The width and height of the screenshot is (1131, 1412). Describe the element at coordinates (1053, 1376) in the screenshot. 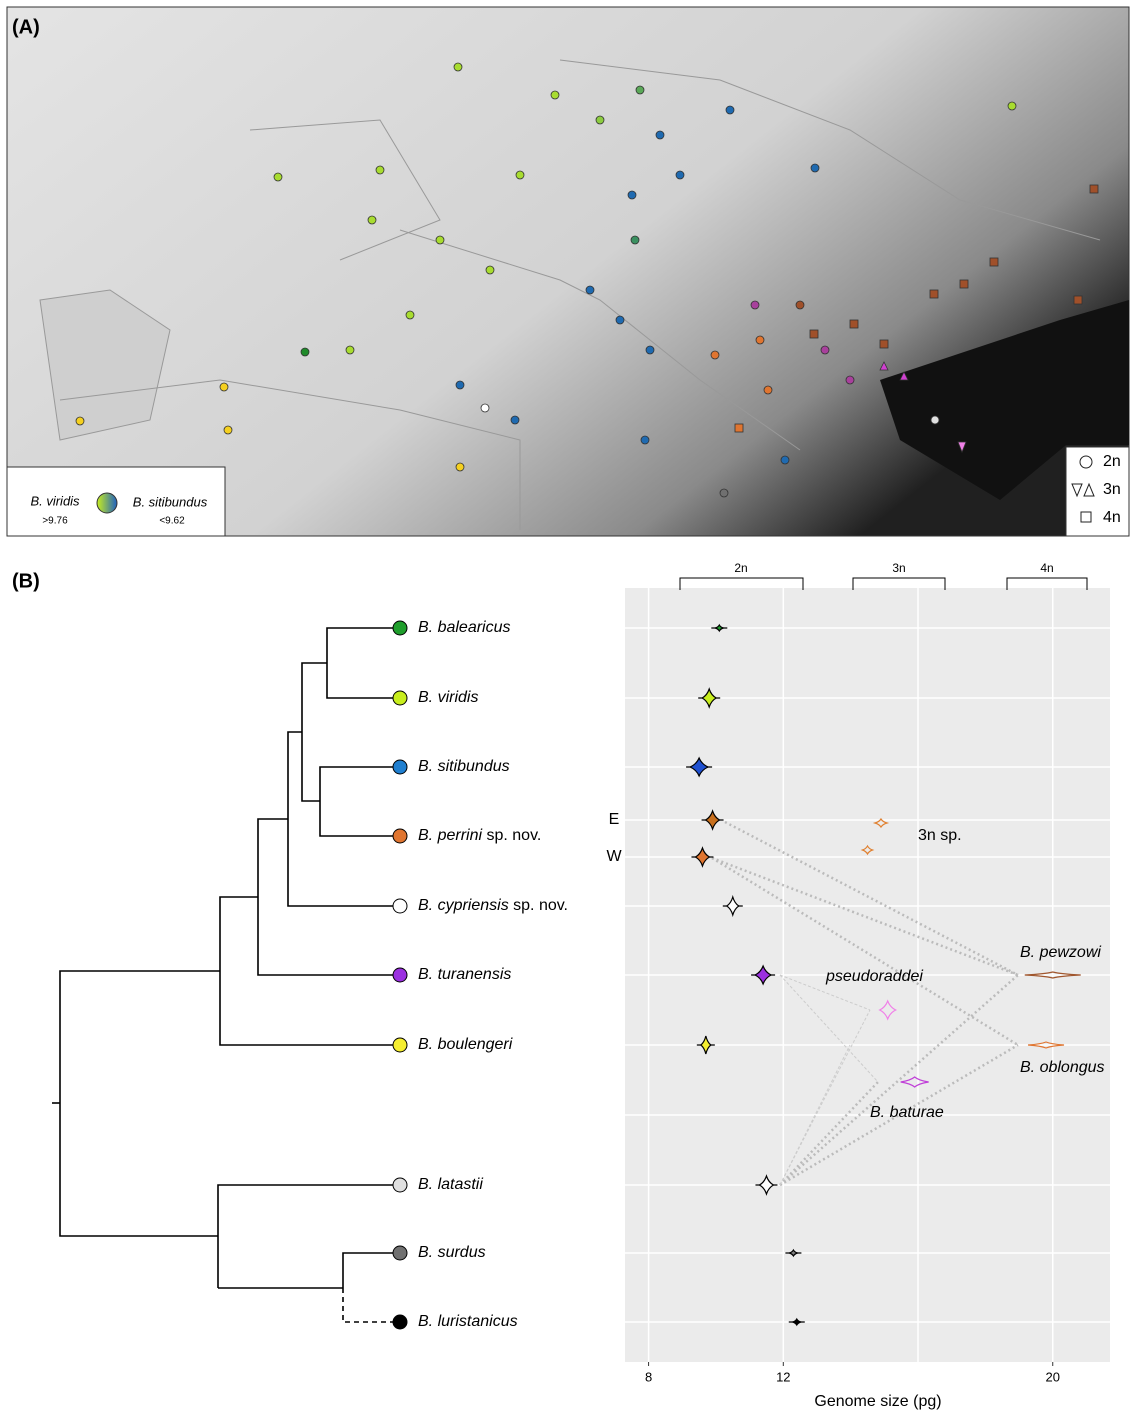

I see `x-tick-label: 20` at that location.